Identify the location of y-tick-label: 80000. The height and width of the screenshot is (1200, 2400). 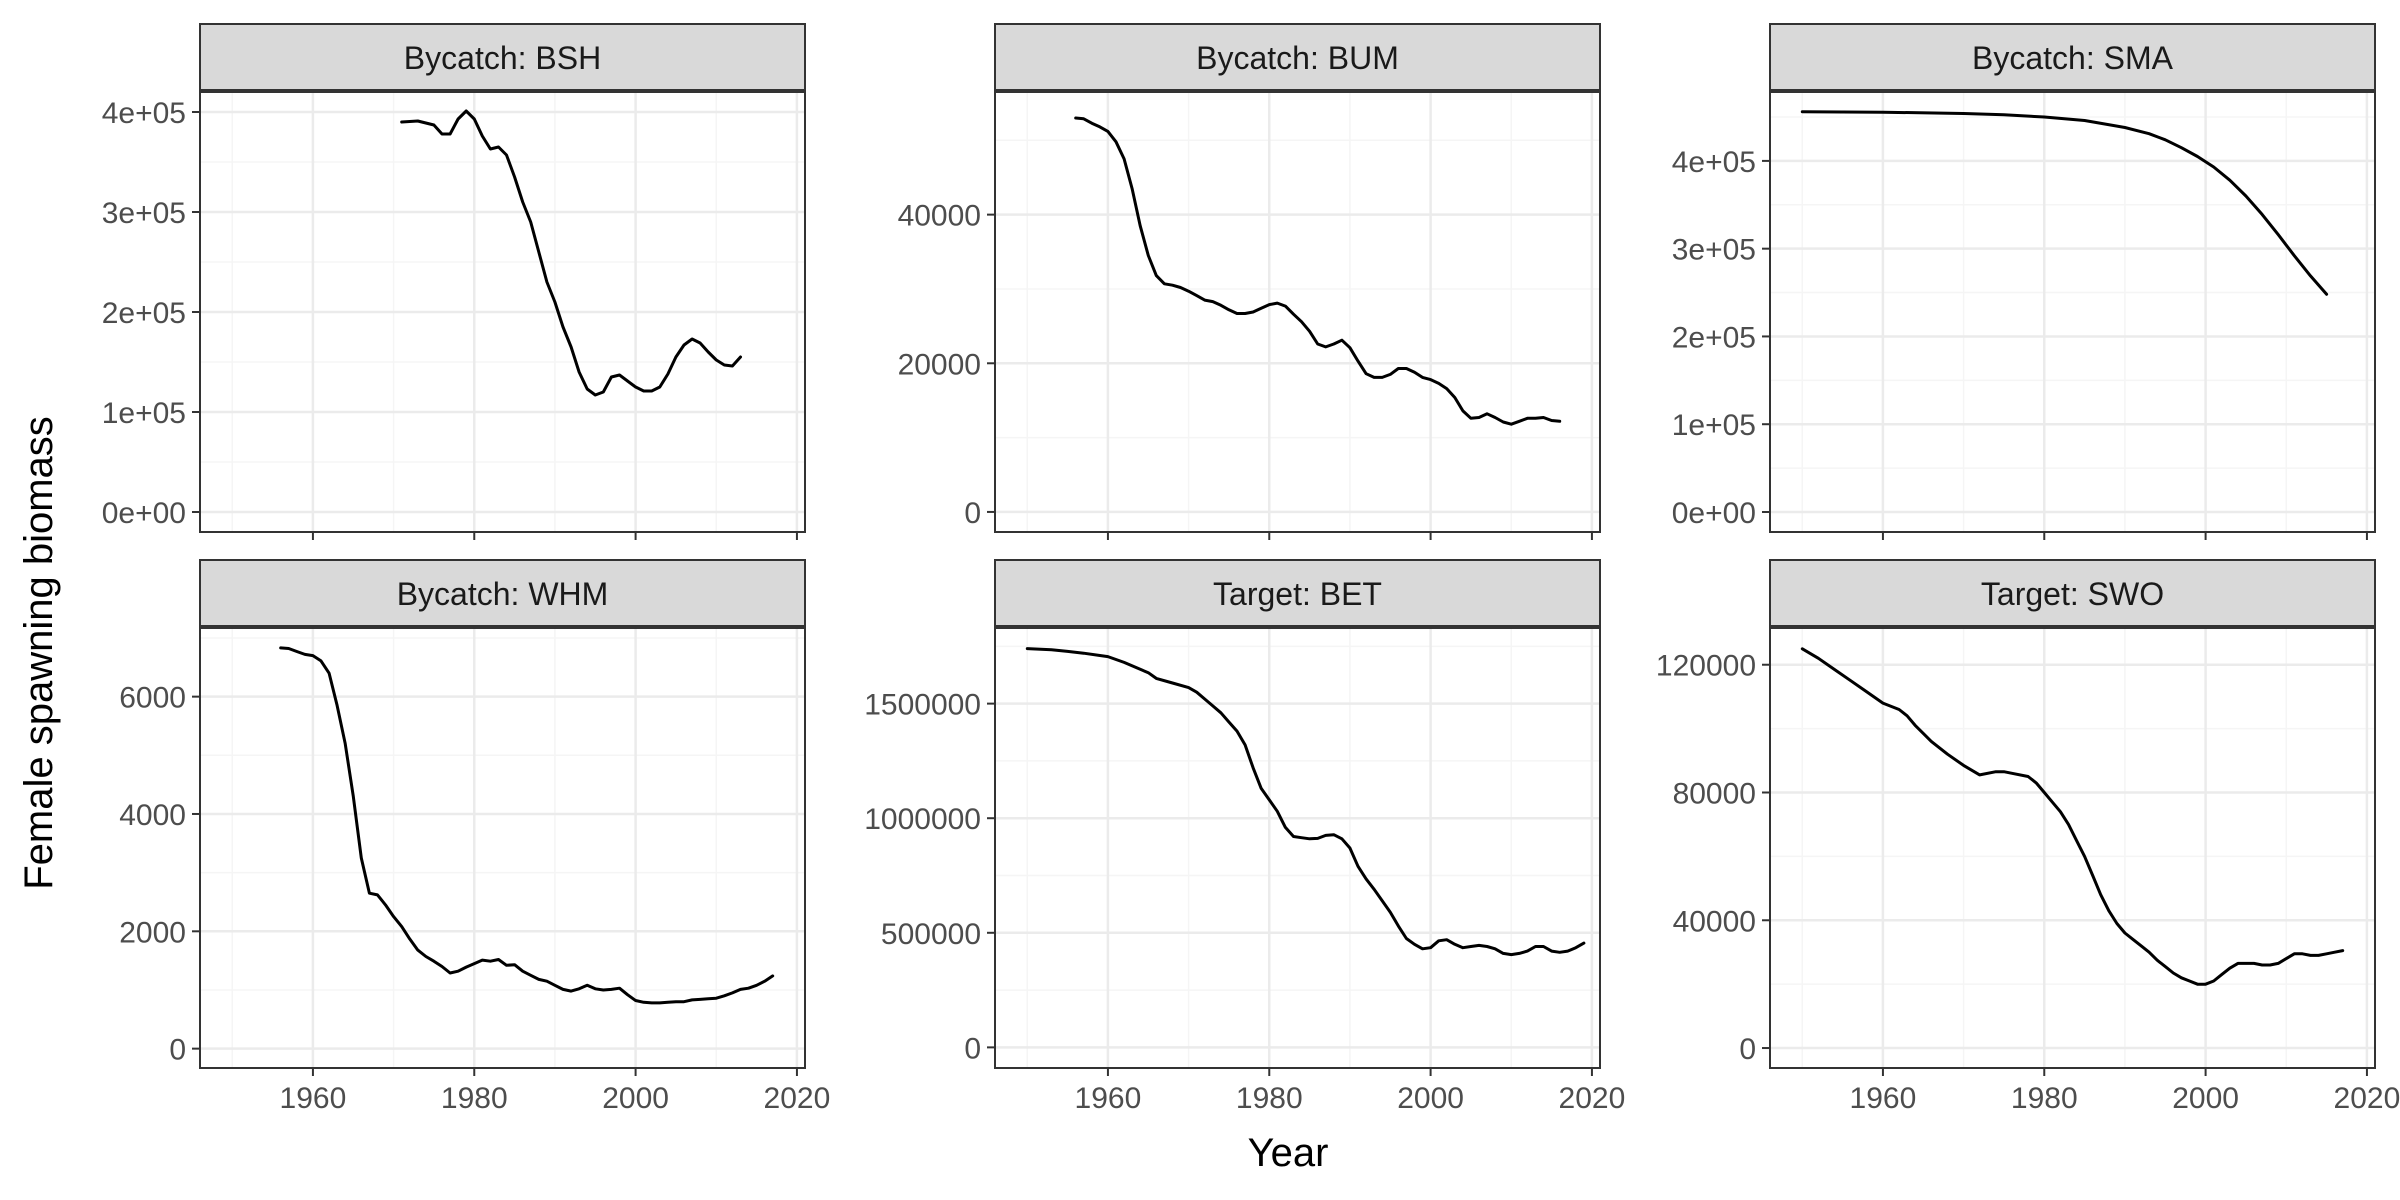
(1714, 794).